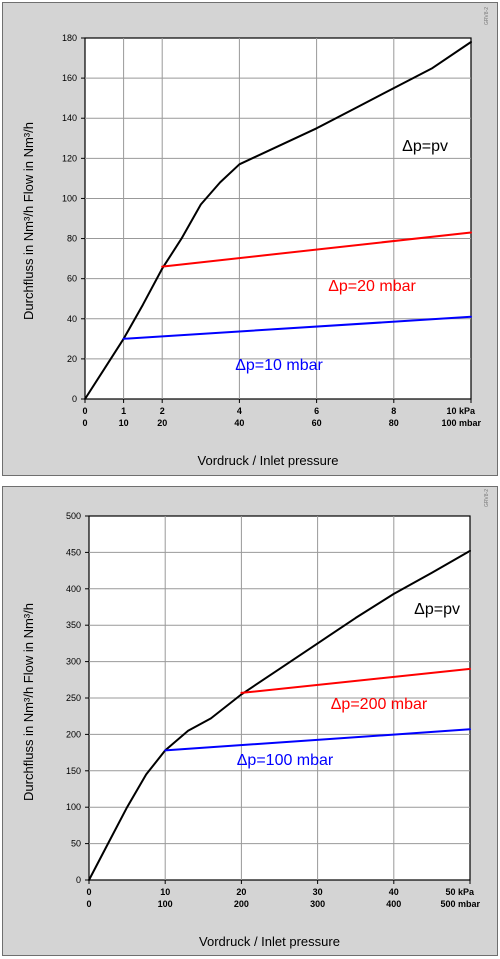  What do you see at coordinates (393, 411) in the screenshot?
I see `x-tick-label-kpa: 8` at bounding box center [393, 411].